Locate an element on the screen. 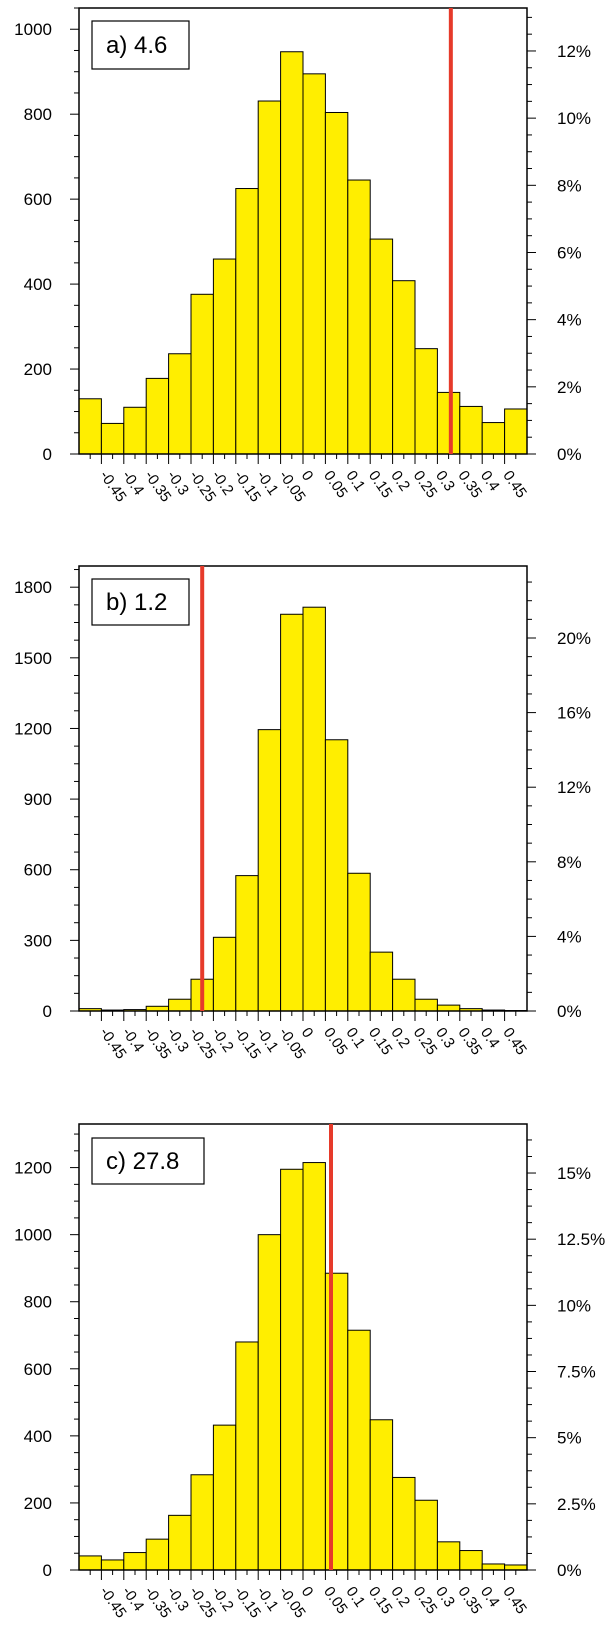 This screenshot has width=615, height=1639. y-tick-label: 400 is located at coordinates (38, 284).